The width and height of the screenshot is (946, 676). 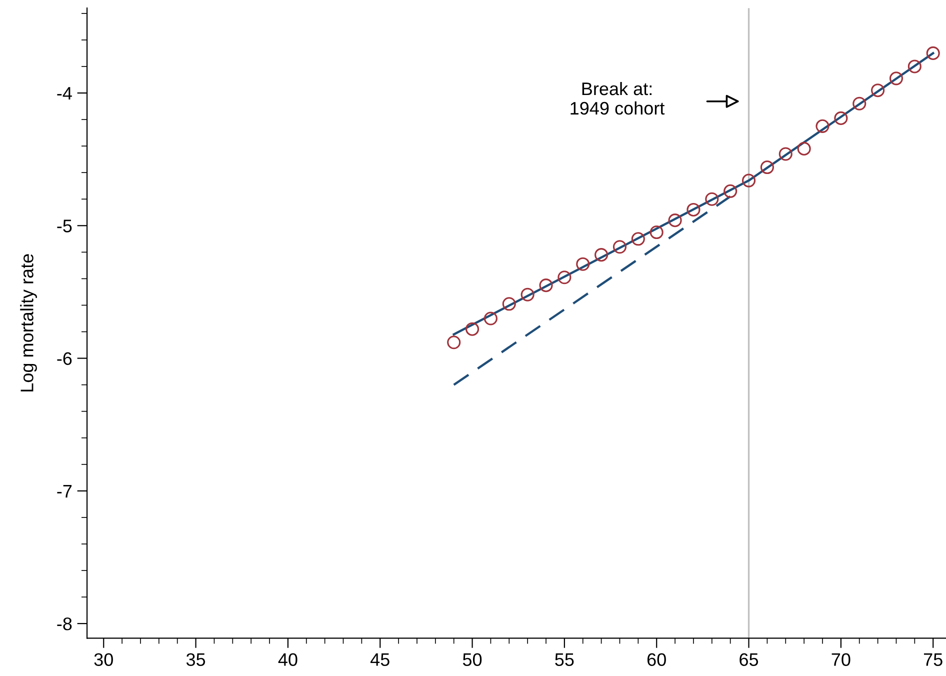 I want to click on y-tick-label: -7, so click(x=64, y=491).